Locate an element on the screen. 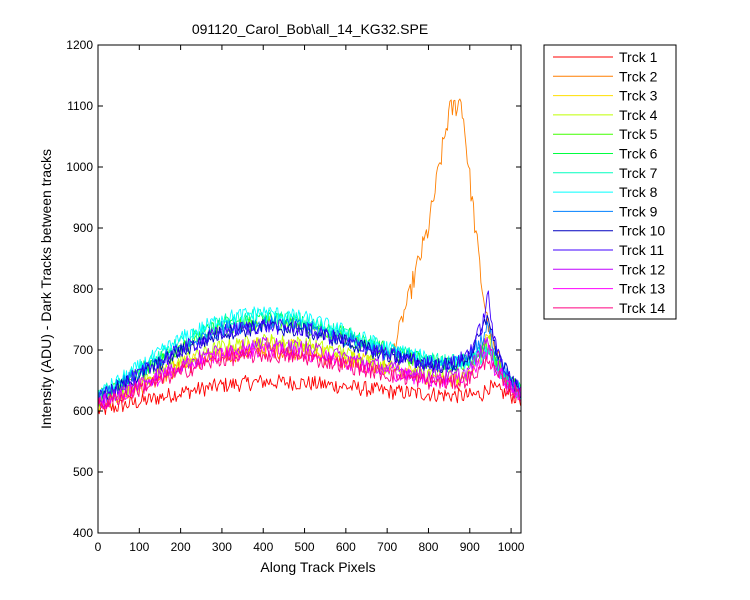 The height and width of the screenshot is (600, 750). legend-label-9: Trck 9 is located at coordinates (638, 211).